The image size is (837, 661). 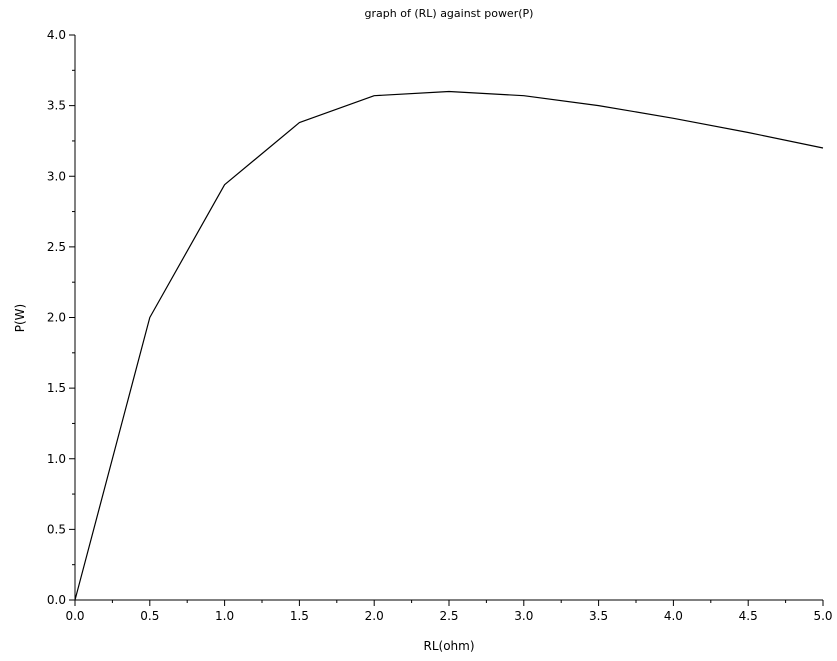 What do you see at coordinates (56, 600) in the screenshot?
I see `y-tick-label: 0.0` at bounding box center [56, 600].